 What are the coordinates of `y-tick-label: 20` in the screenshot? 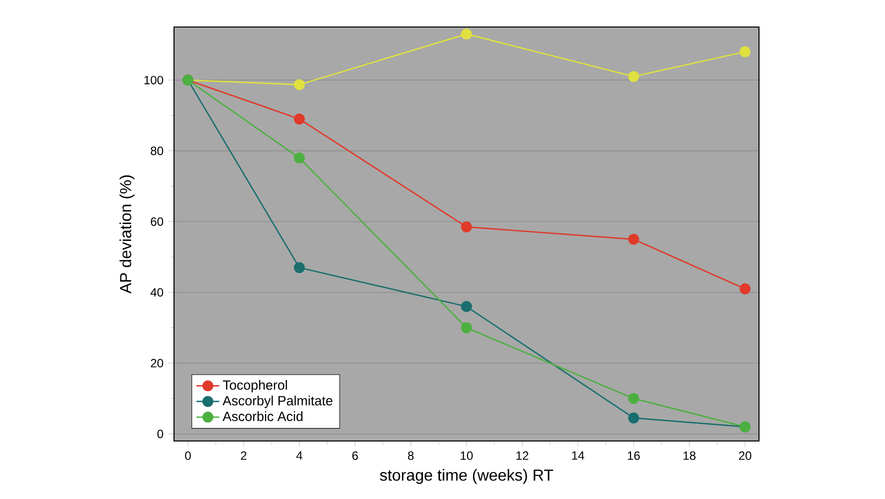 It's located at (157, 363).